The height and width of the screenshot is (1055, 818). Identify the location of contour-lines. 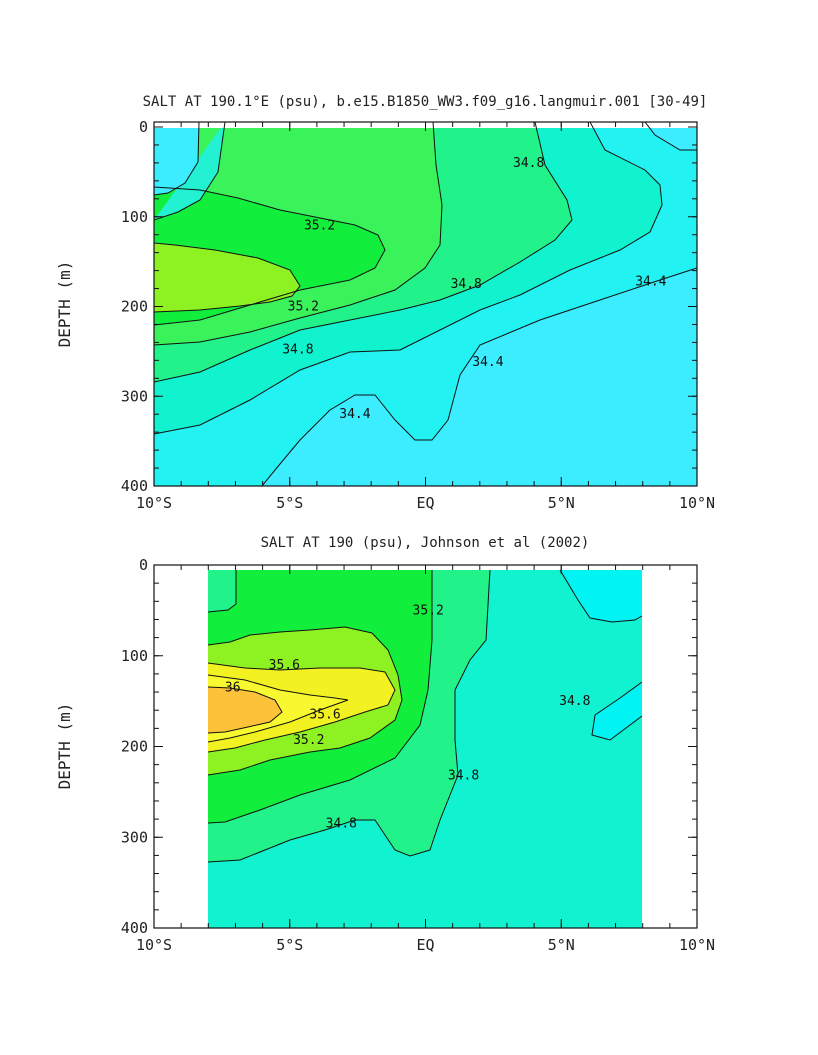
(425, 716).